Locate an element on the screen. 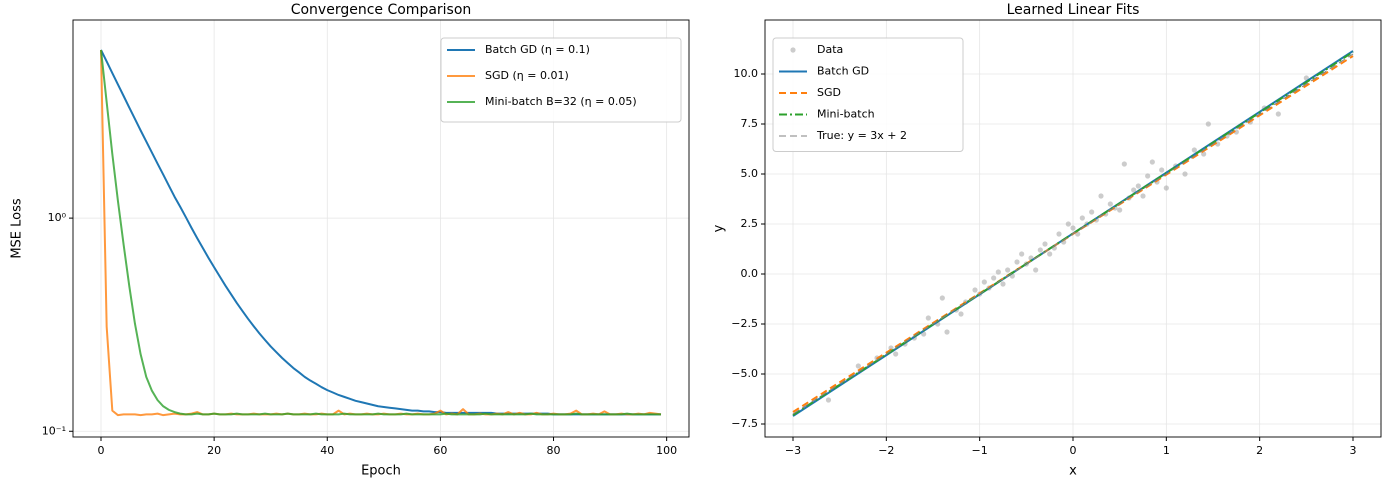  legend-label: SGD (η = 0.01) is located at coordinates (527, 75).